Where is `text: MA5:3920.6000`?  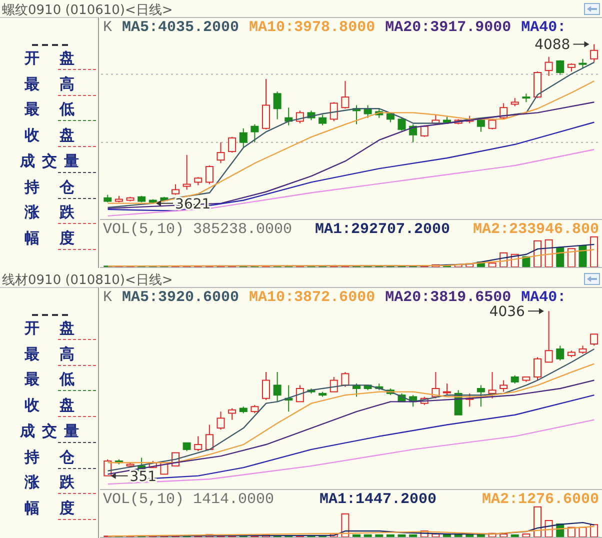 text: MA5:3920.6000 is located at coordinates (181, 297).